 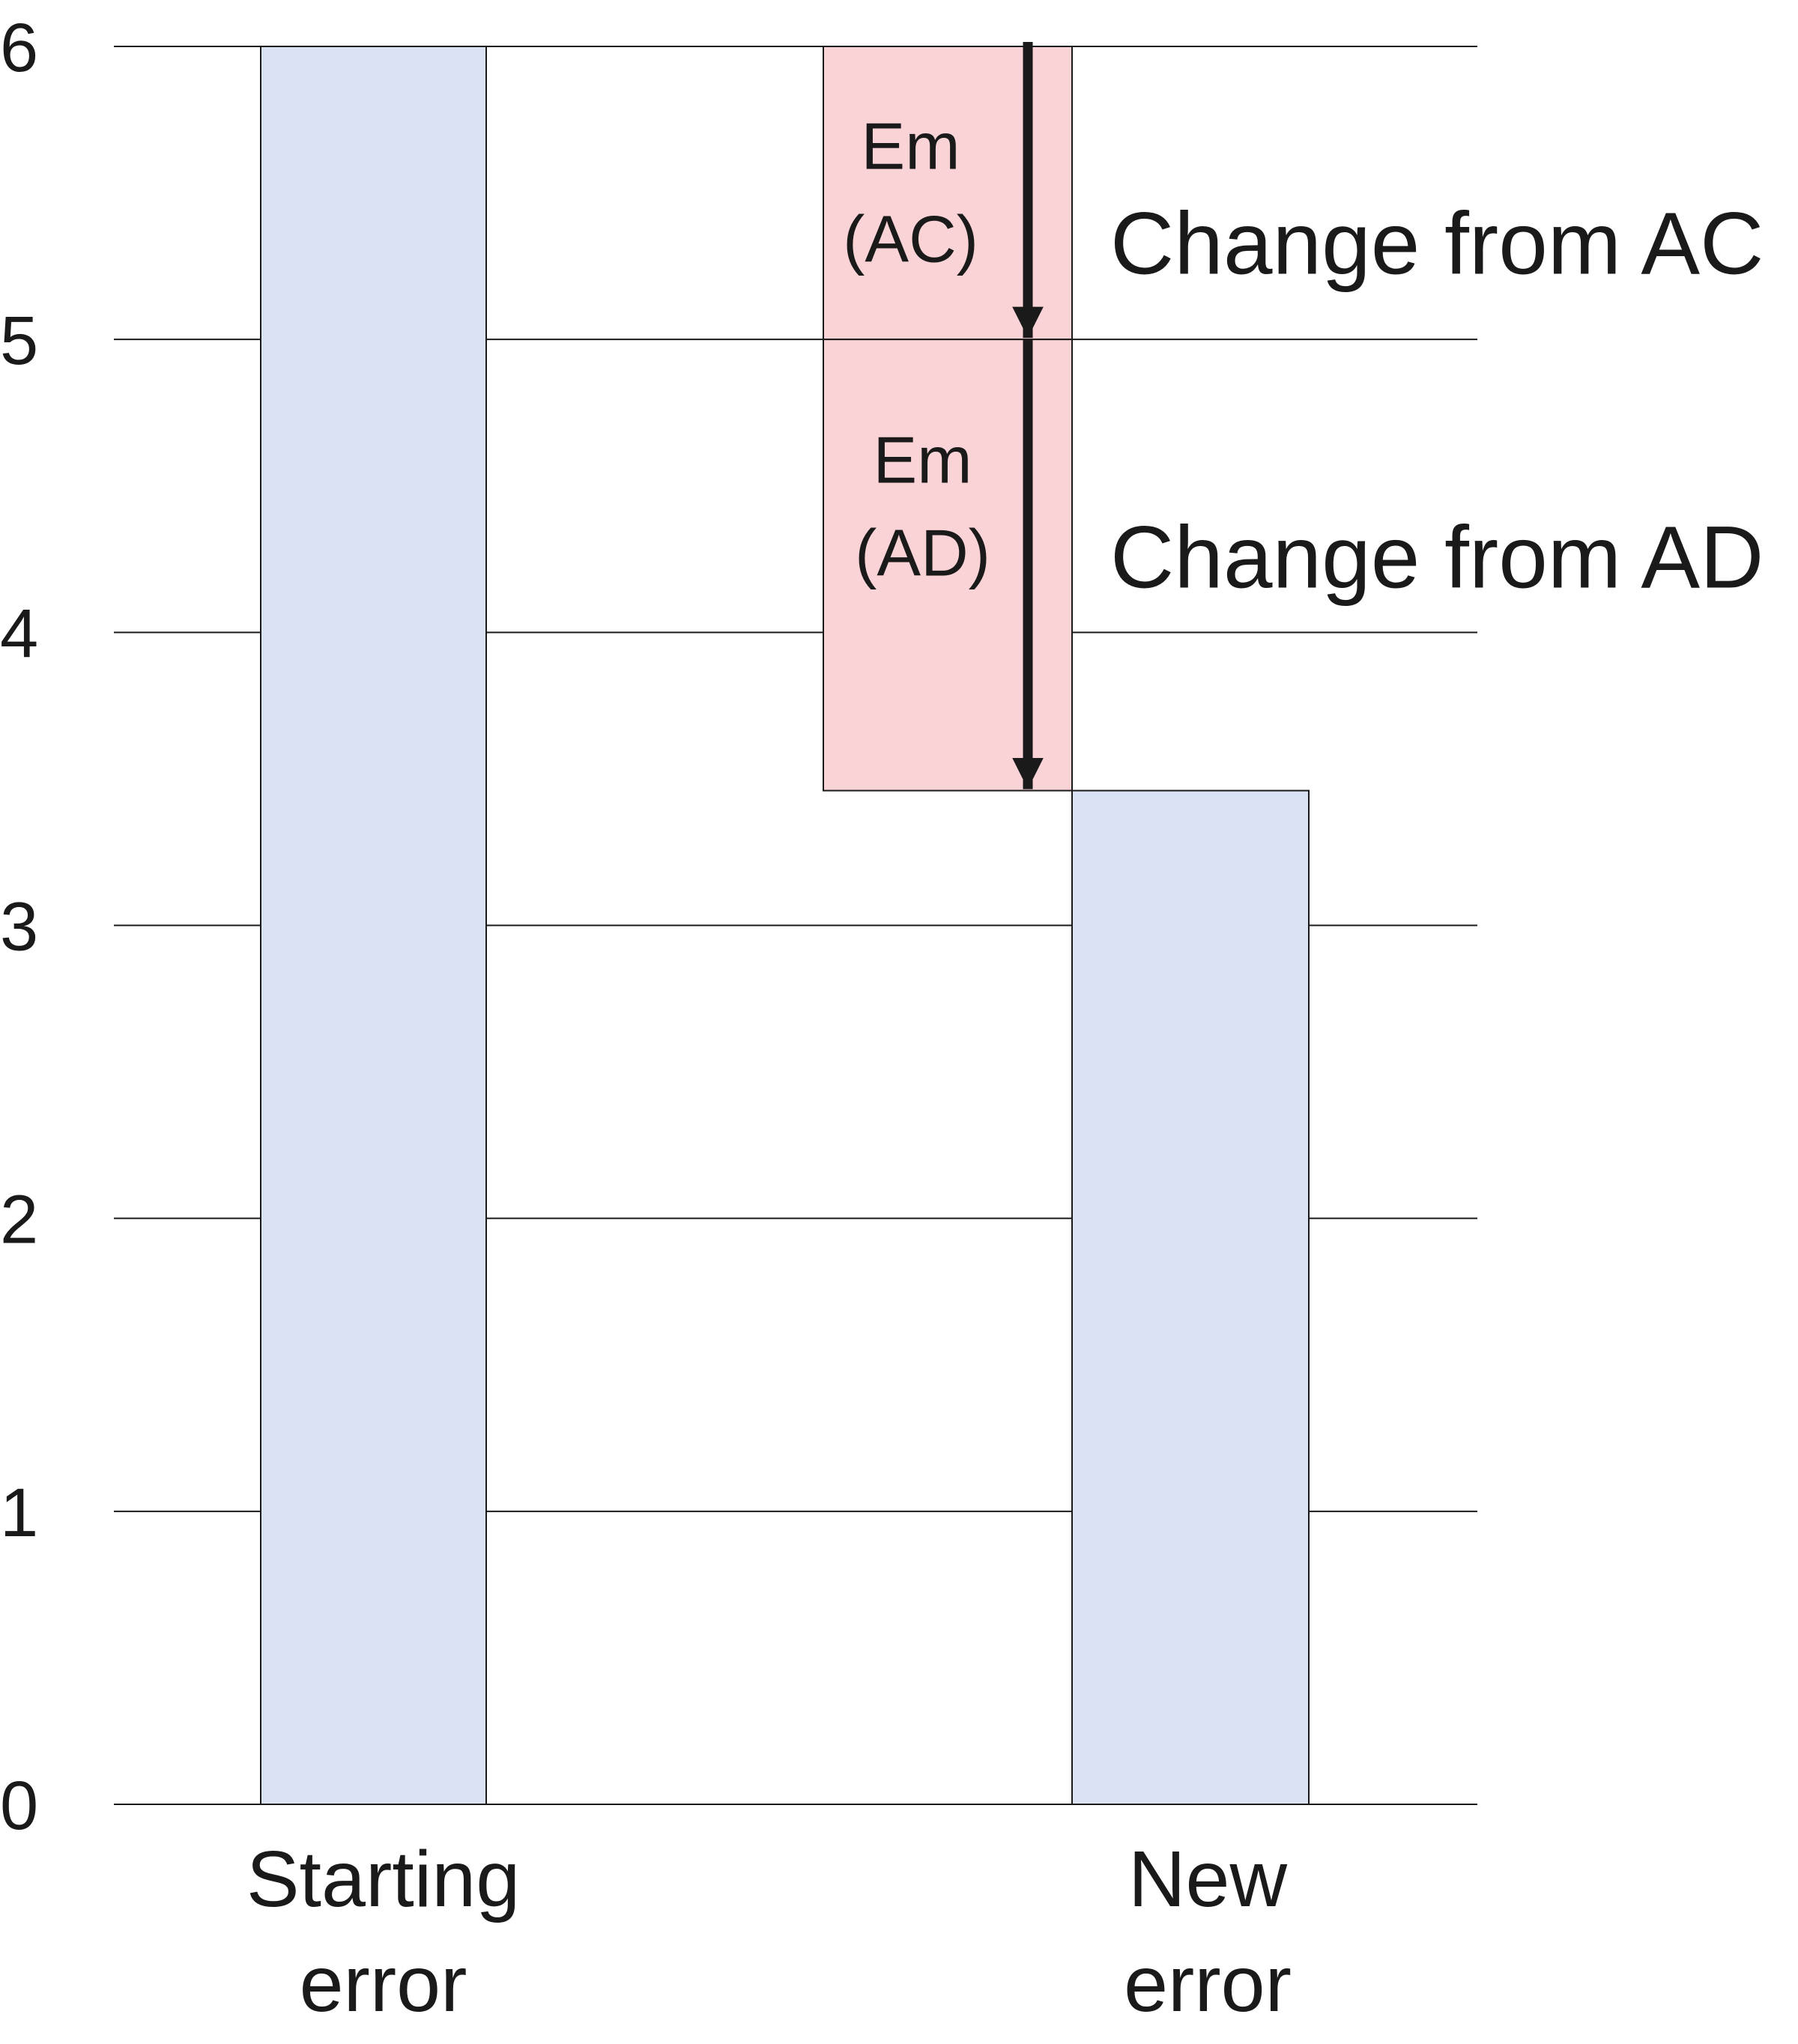 I want to click on change-label-1-line1: Em, so click(x=911, y=146).